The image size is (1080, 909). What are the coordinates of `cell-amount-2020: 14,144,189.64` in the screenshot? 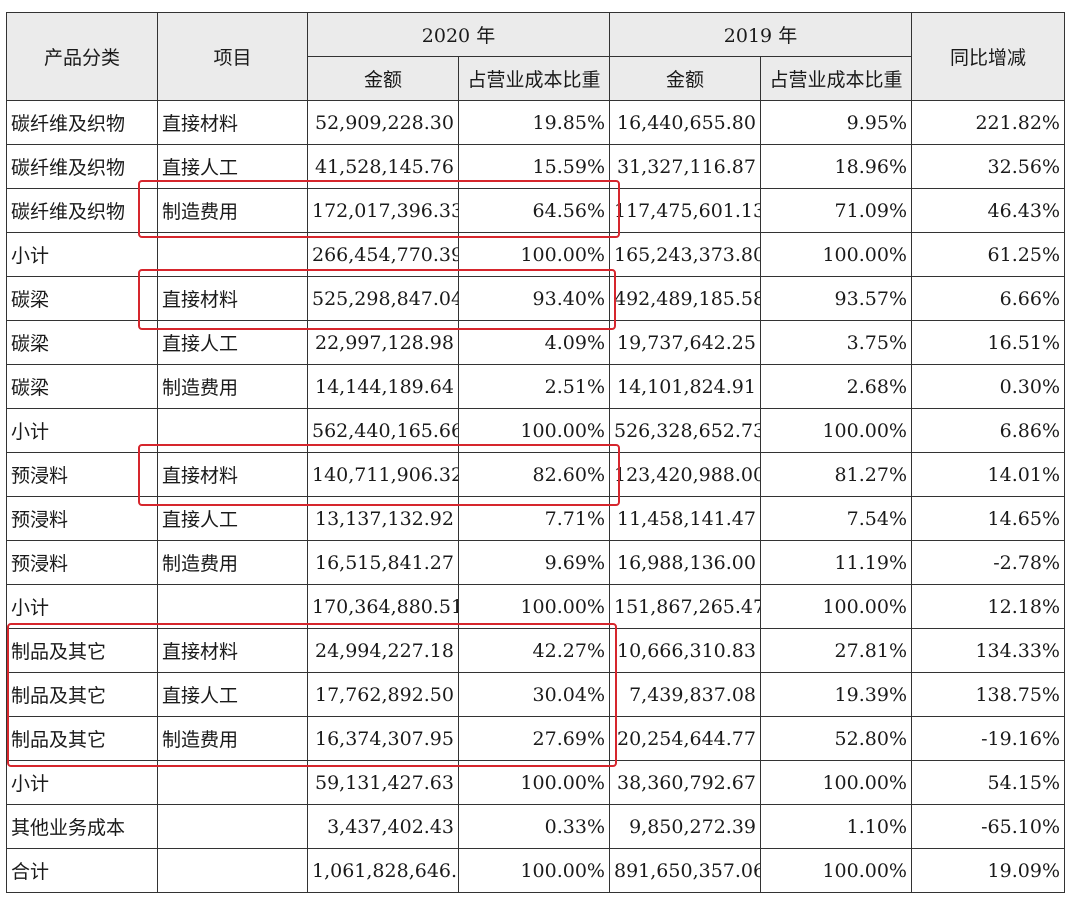 It's located at (383, 386).